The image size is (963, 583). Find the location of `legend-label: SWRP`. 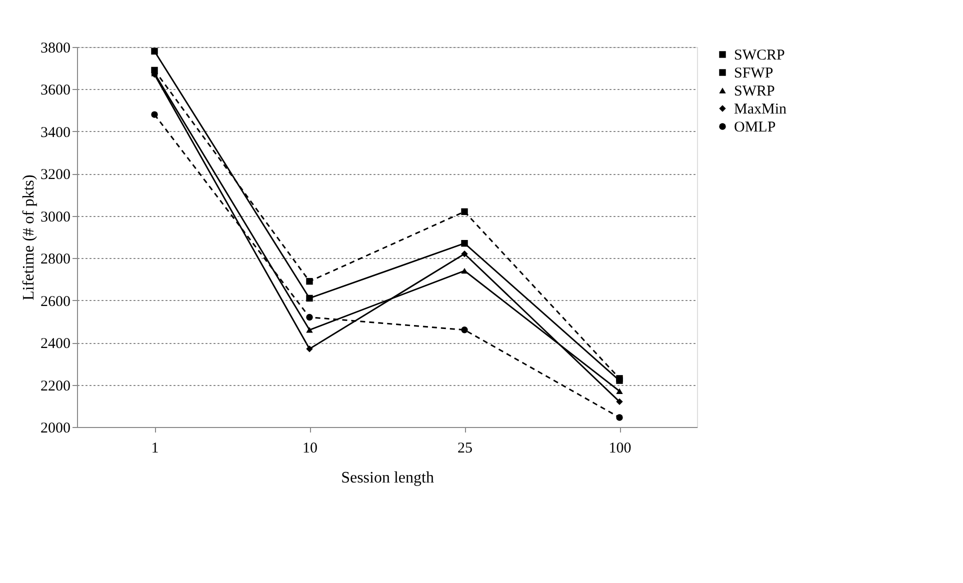

legend-label: SWRP is located at coordinates (754, 92).